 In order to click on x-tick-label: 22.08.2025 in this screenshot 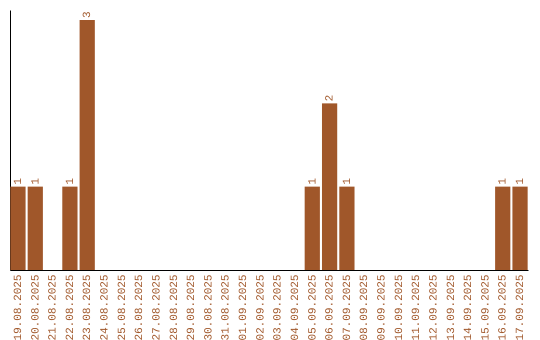, I will do `click(70, 307)`.